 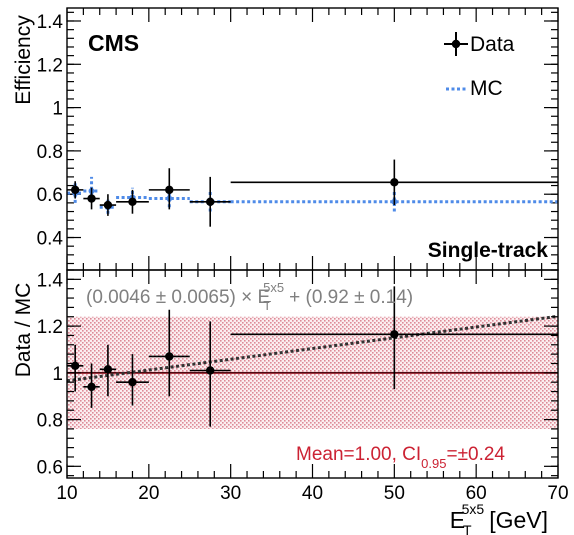 What do you see at coordinates (66, 493) in the screenshot?
I see `xtick-label: 10` at bounding box center [66, 493].